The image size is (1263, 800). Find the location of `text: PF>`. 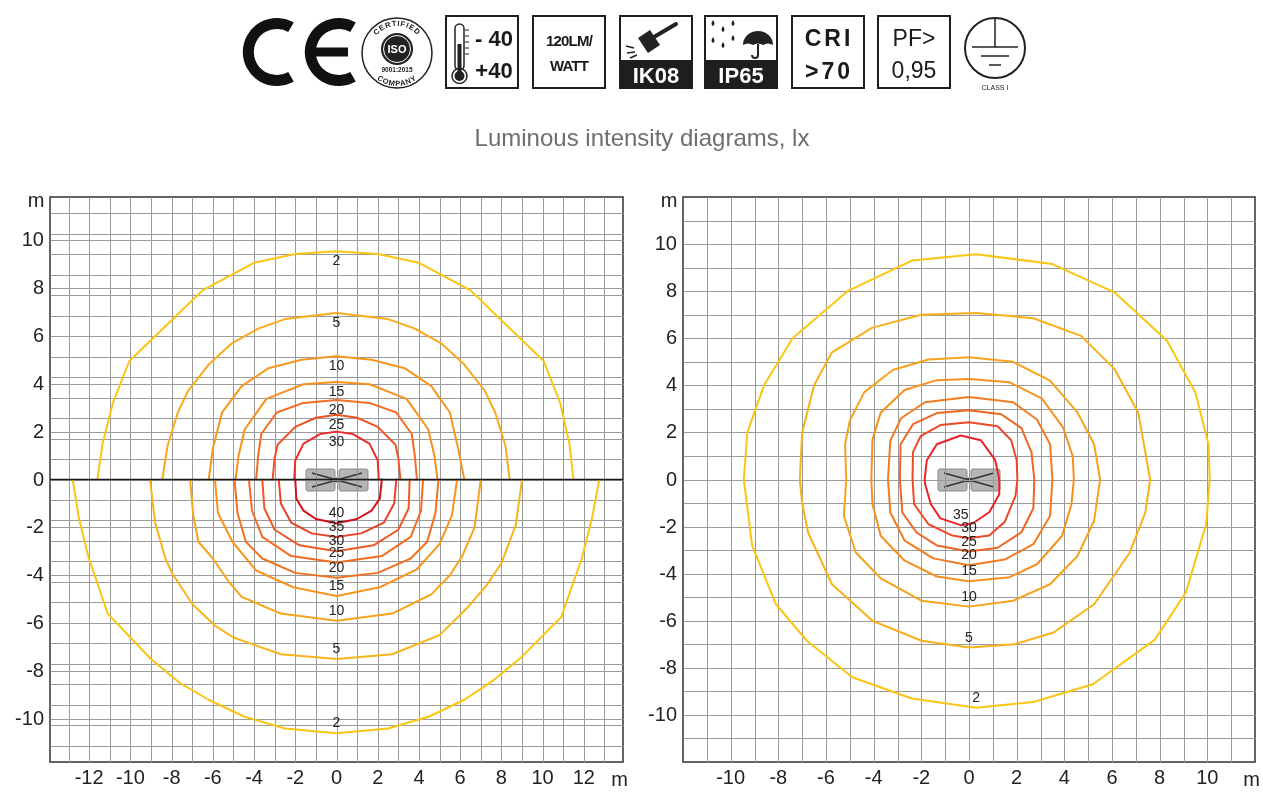

text: PF> is located at coordinates (914, 38).